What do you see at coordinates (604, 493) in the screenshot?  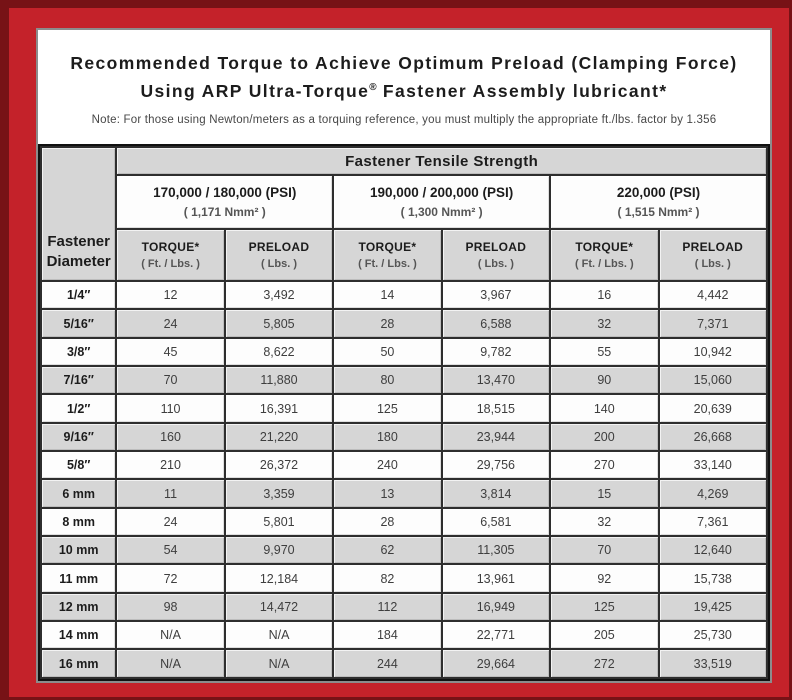 I see `value-cell: 15` at bounding box center [604, 493].